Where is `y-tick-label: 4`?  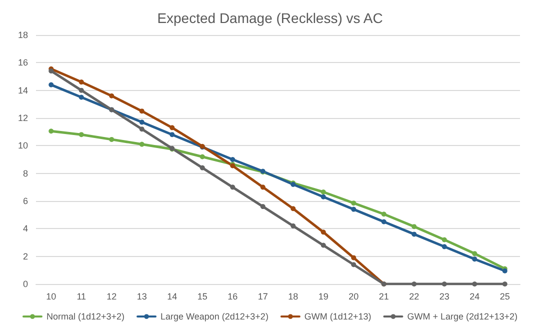
y-tick-label: 4 is located at coordinates (25, 229).